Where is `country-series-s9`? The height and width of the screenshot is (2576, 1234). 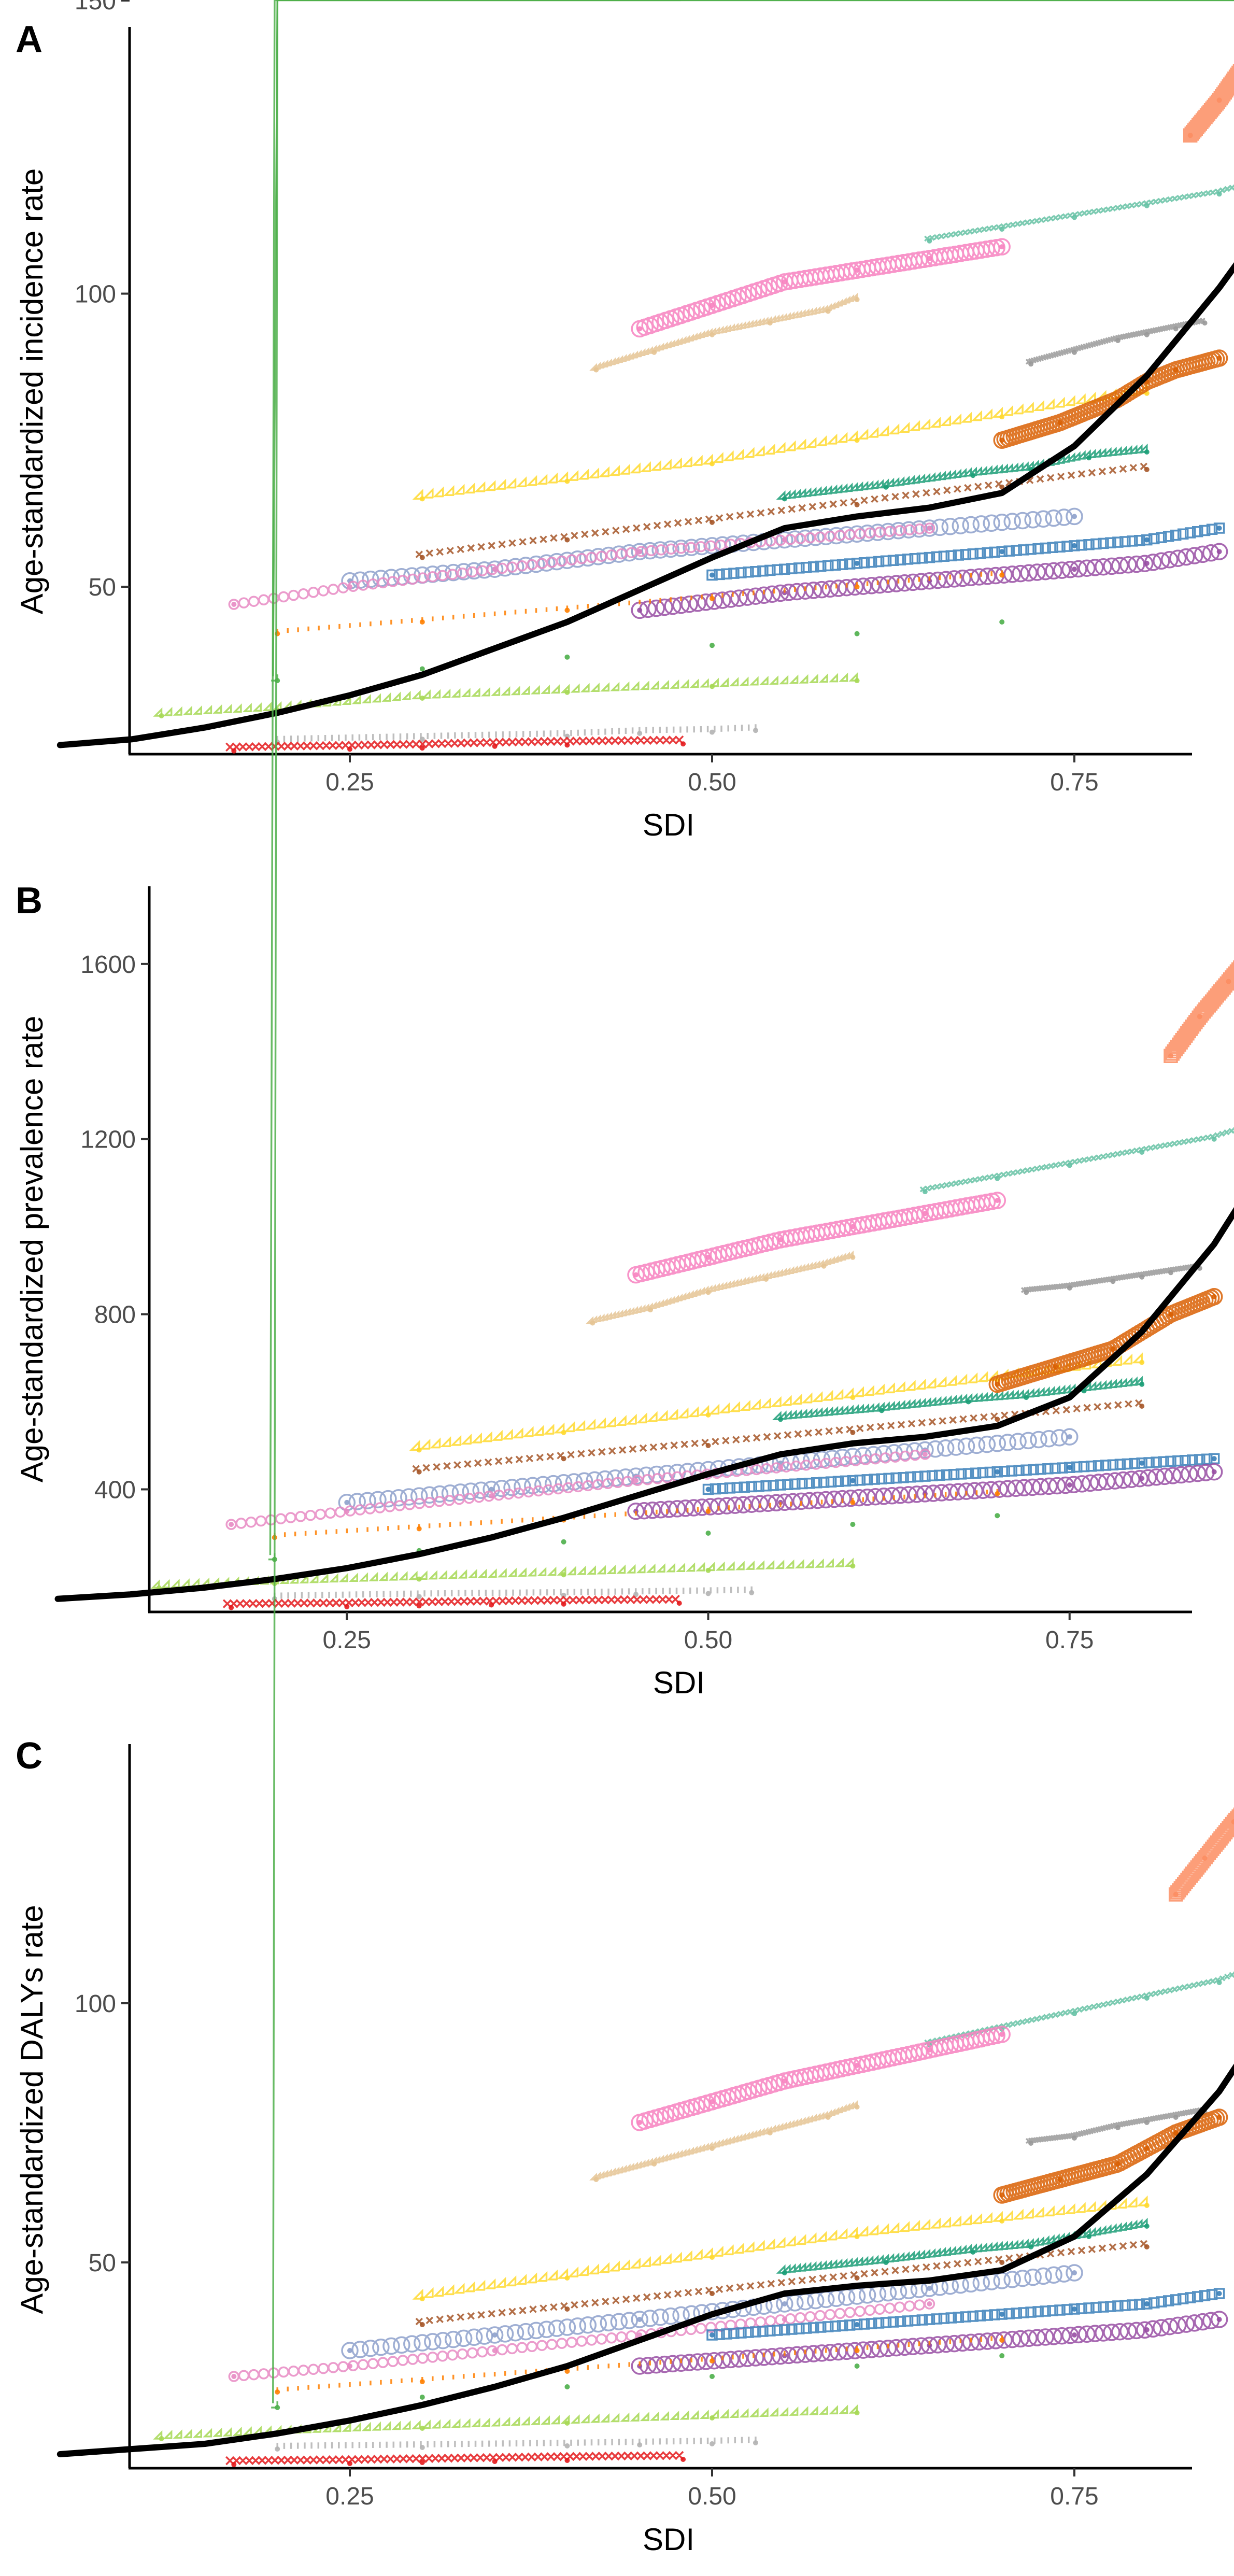
country-series-s9 is located at coordinates (456, 744).